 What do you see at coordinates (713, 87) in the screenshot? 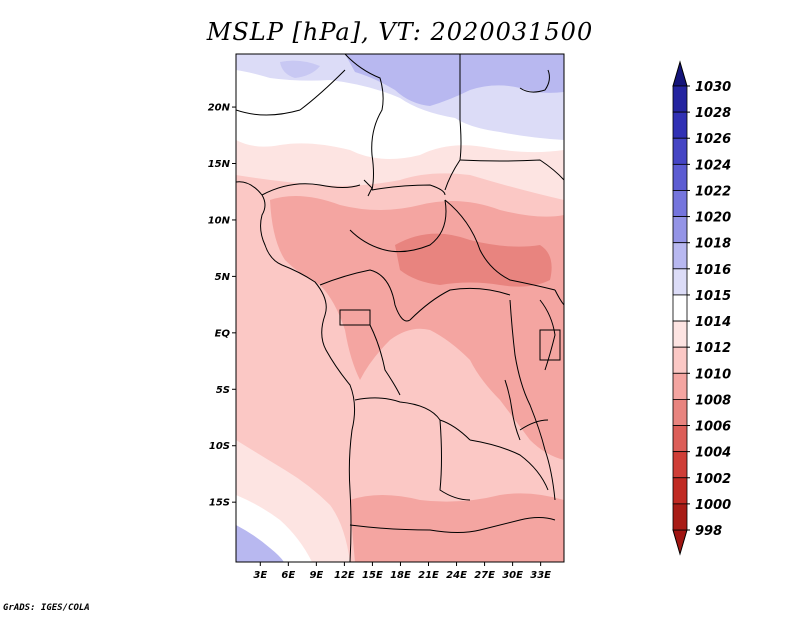
I see `colorbar-label: 1030` at bounding box center [713, 87].